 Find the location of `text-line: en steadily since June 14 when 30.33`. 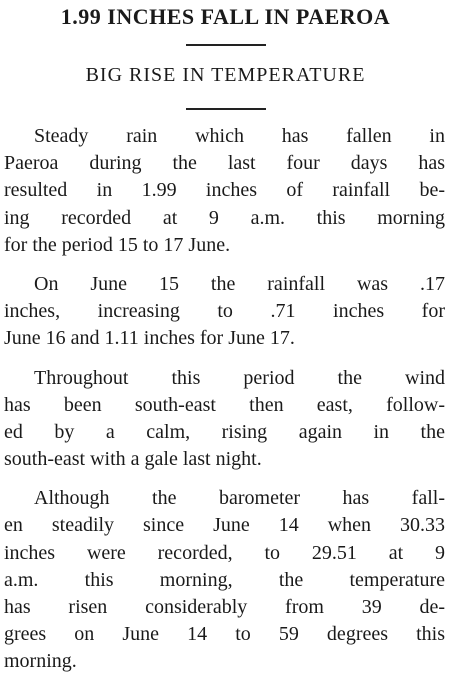

text-line: en steadily since June 14 when 30.33 is located at coordinates (224, 525).